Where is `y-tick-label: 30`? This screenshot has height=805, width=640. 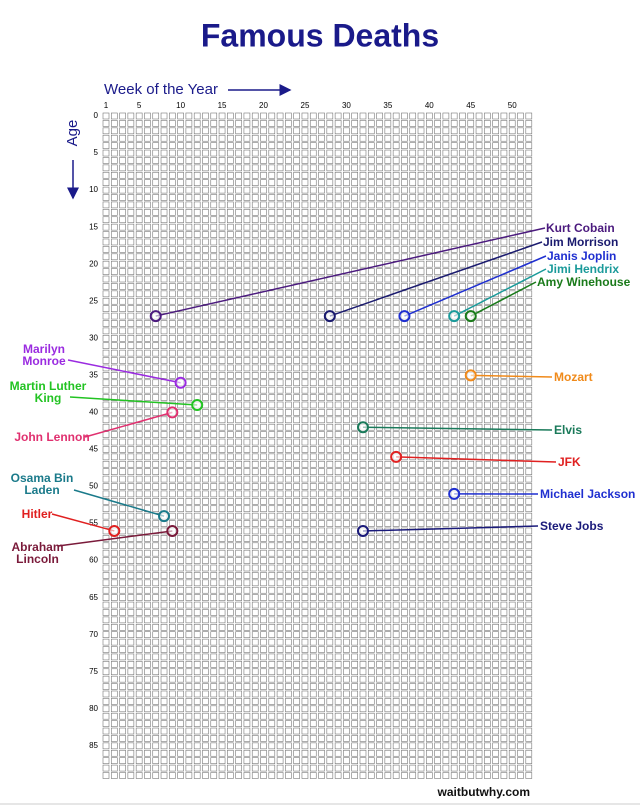 y-tick-label: 30 is located at coordinates (93, 337).